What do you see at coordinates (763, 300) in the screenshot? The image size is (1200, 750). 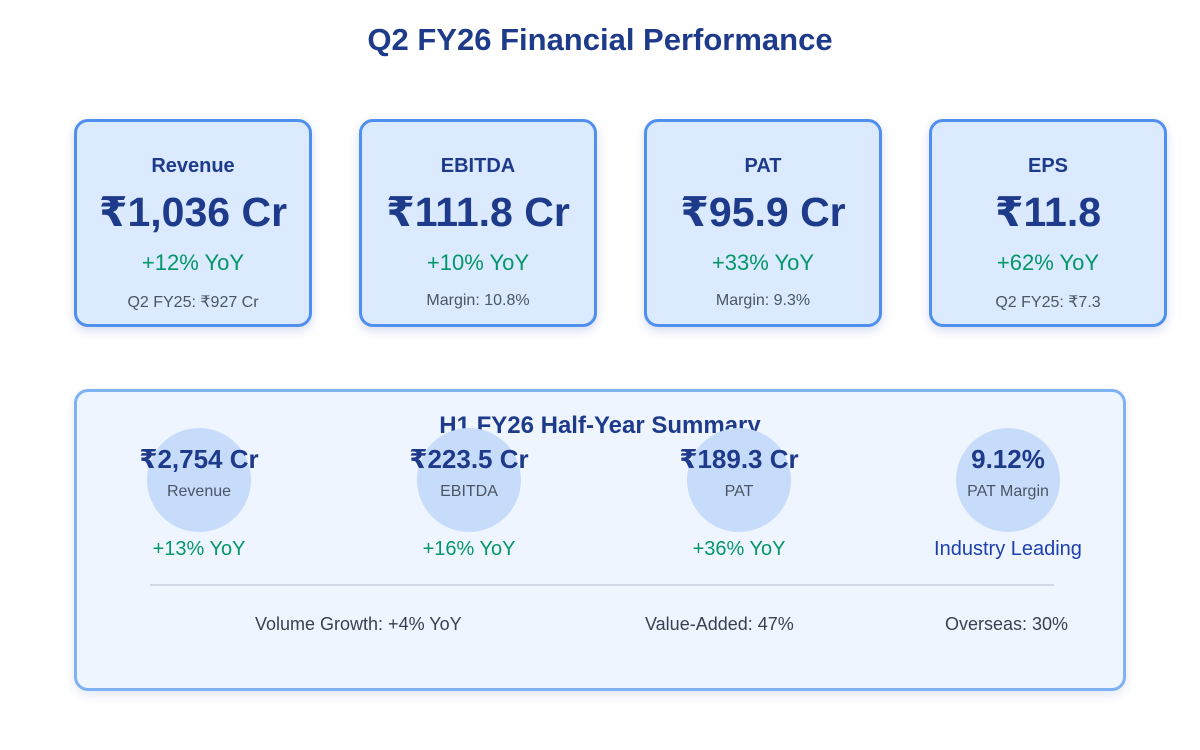 I see `card-note: Margin: 9.3%` at bounding box center [763, 300].